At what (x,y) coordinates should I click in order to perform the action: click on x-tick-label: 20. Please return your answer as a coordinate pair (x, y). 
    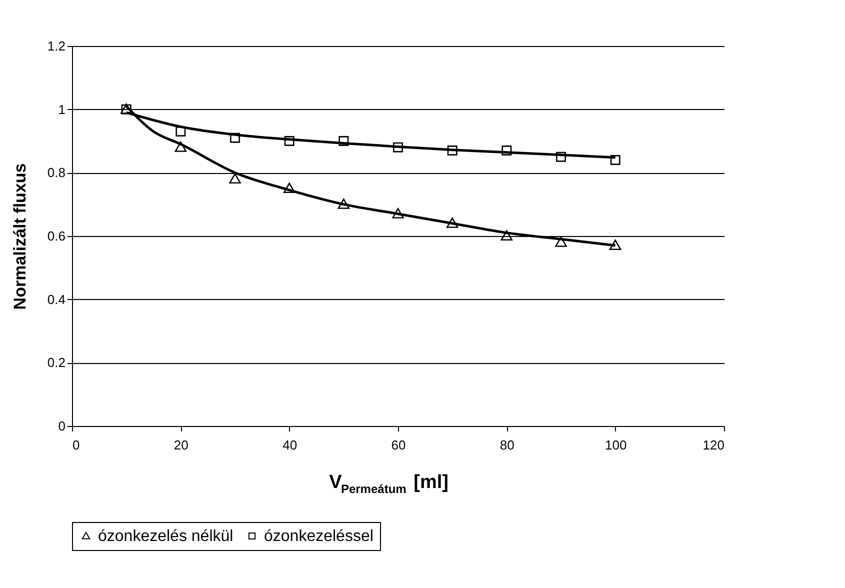
    Looking at the image, I should click on (181, 445).